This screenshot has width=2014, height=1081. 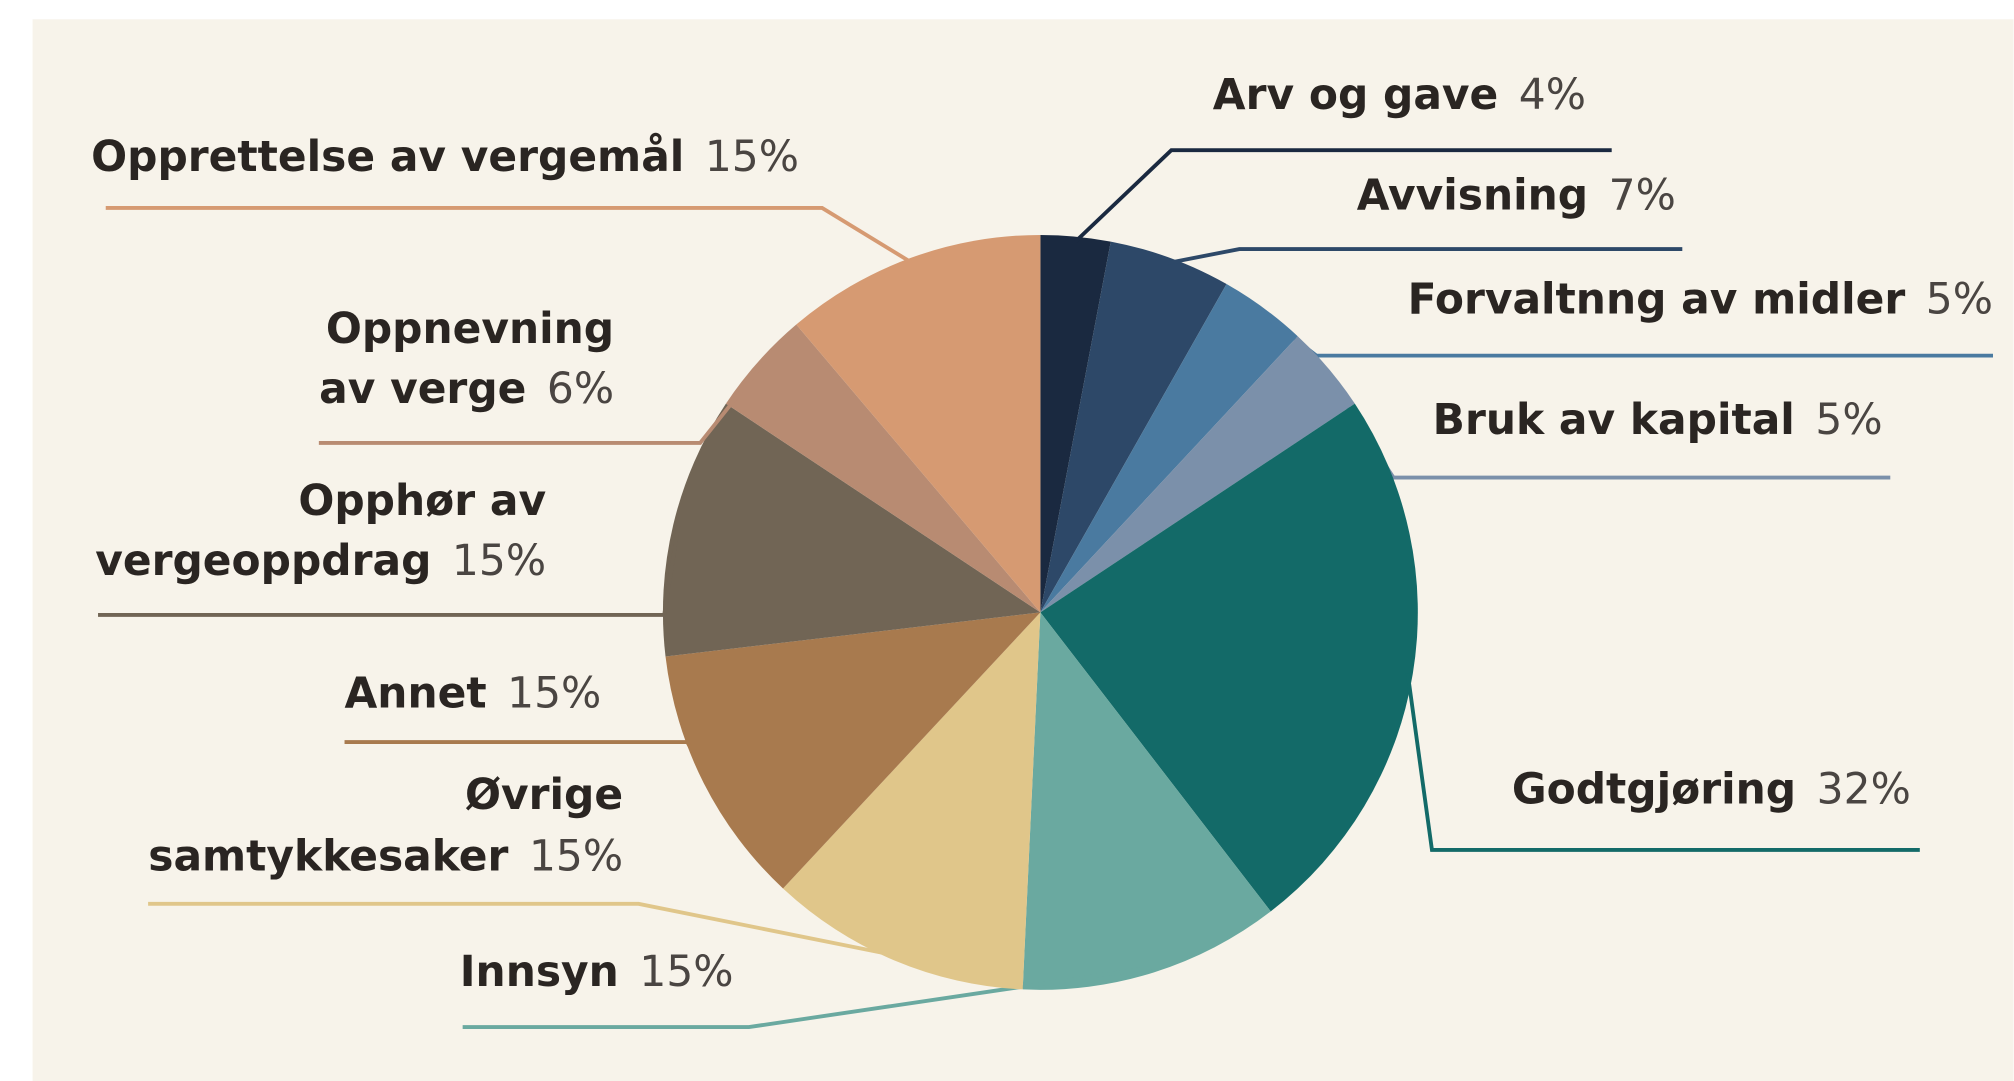 What do you see at coordinates (539, 971) in the screenshot?
I see `label-name: Innsyn` at bounding box center [539, 971].